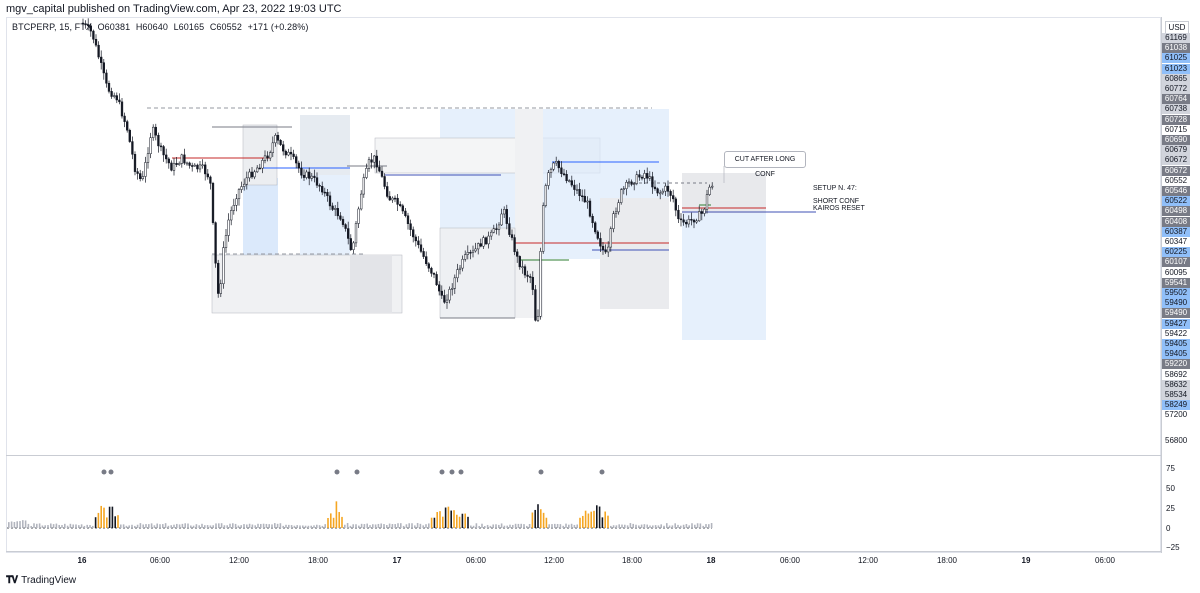 The width and height of the screenshot is (1200, 593). I want to click on pane-separator, so click(583, 455).